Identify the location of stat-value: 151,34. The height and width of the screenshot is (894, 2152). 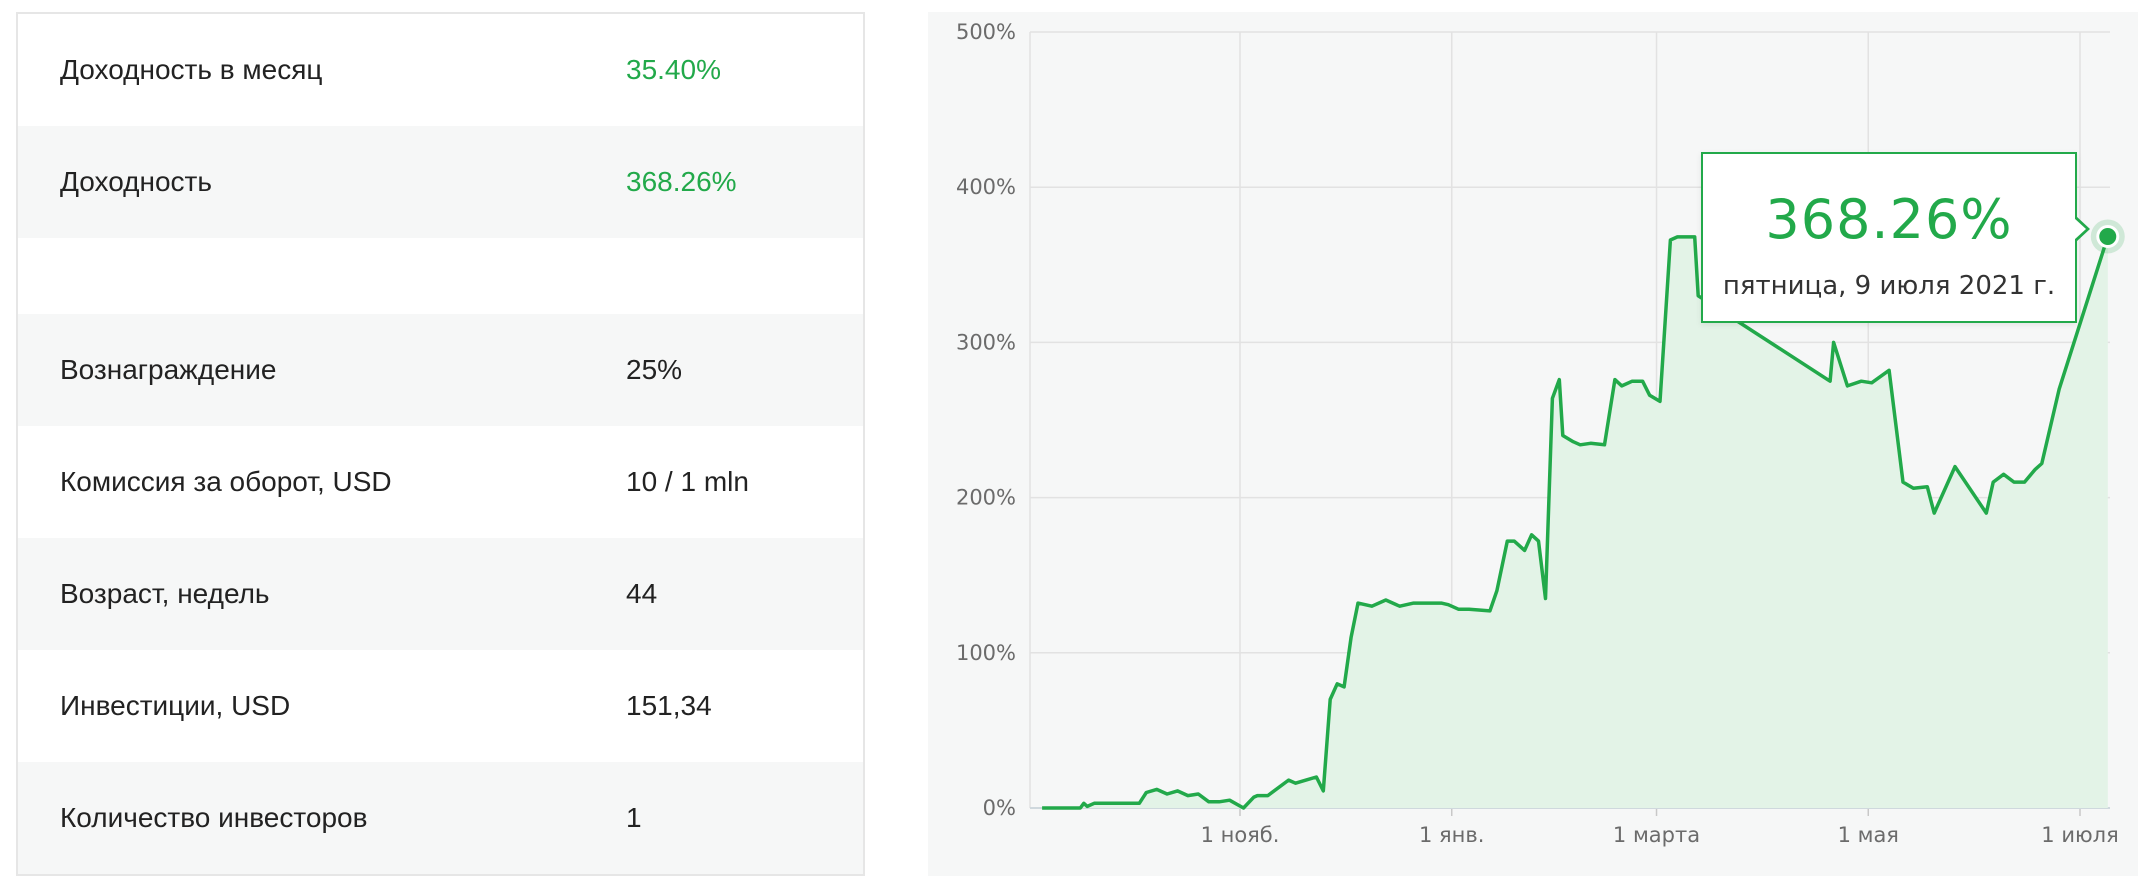
(669, 705).